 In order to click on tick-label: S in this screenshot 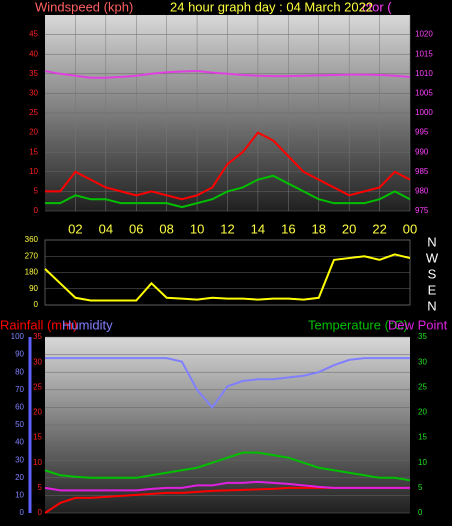, I will do `click(432, 273)`.